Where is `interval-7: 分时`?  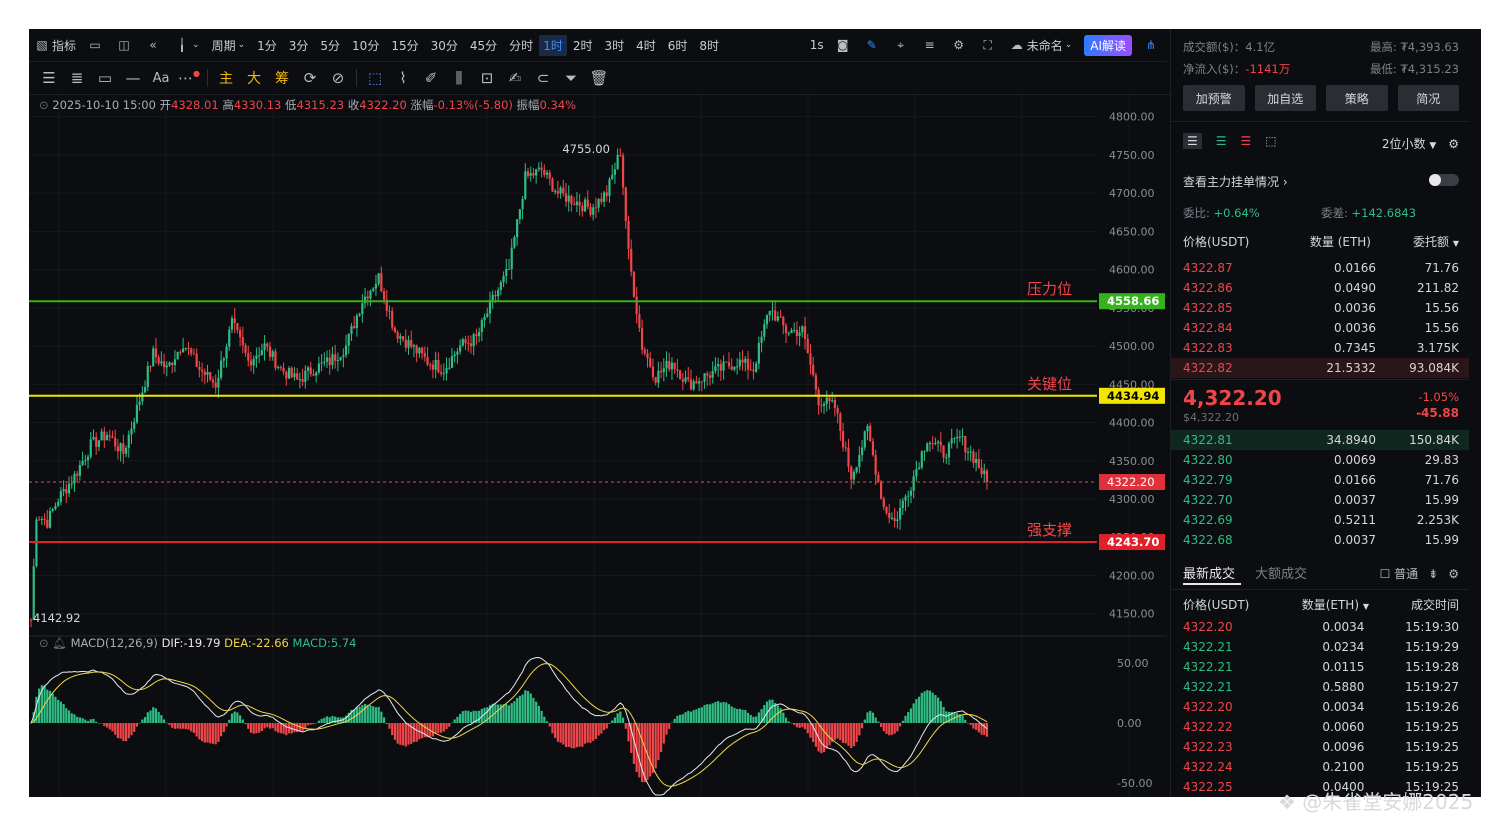 interval-7: 分时 is located at coordinates (521, 45).